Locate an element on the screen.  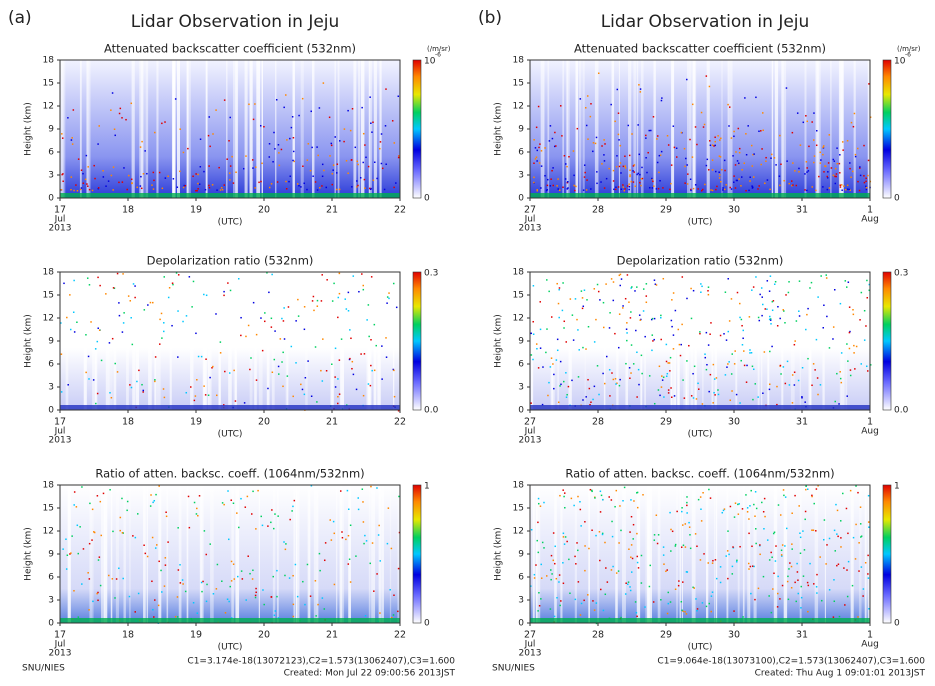
x-tick-label: 20 is located at coordinates (264, 210).